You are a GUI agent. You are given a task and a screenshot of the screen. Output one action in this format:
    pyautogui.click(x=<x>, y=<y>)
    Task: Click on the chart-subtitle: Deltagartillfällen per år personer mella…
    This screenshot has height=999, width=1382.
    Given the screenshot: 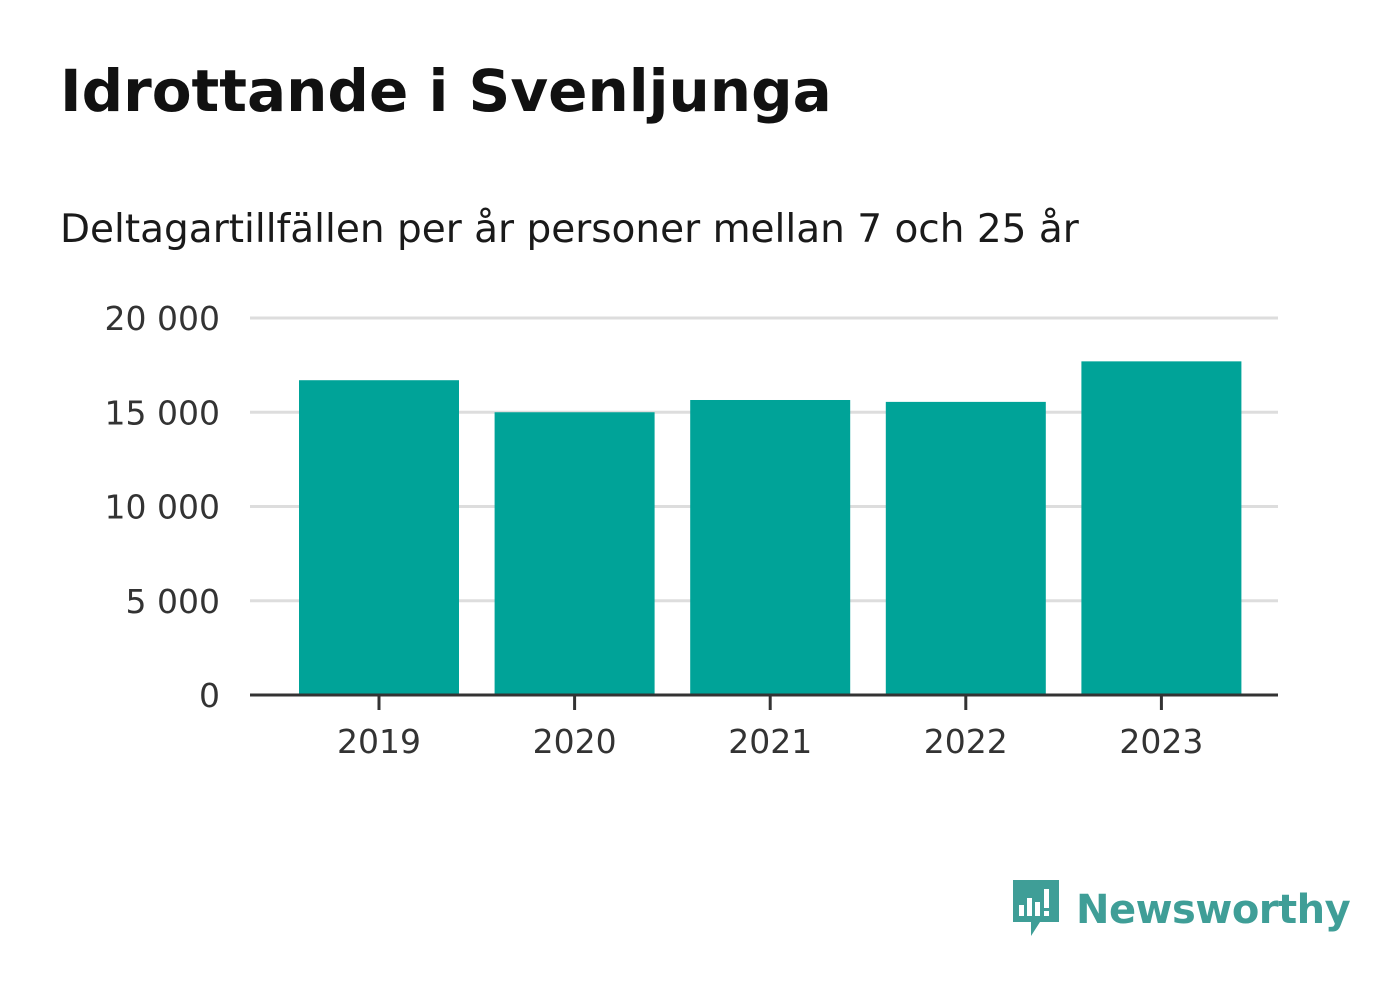 What is the action you would take?
    pyautogui.click(x=569, y=229)
    